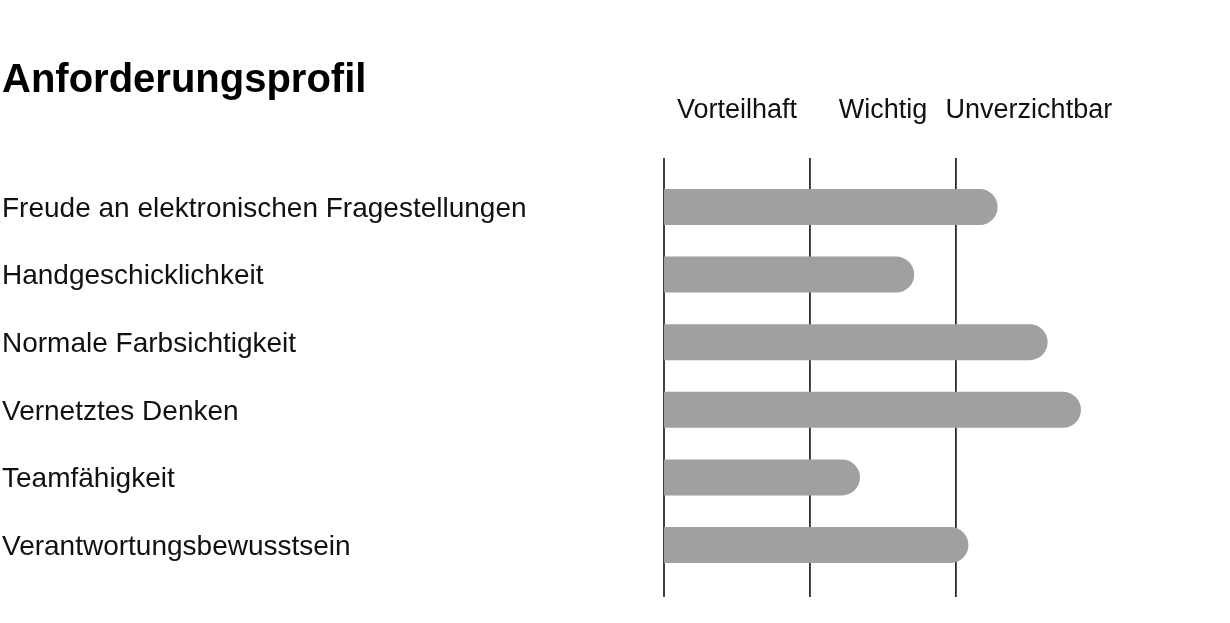 The image size is (1230, 623). What do you see at coordinates (883, 109) in the screenshot?
I see `text: Wichtig` at bounding box center [883, 109].